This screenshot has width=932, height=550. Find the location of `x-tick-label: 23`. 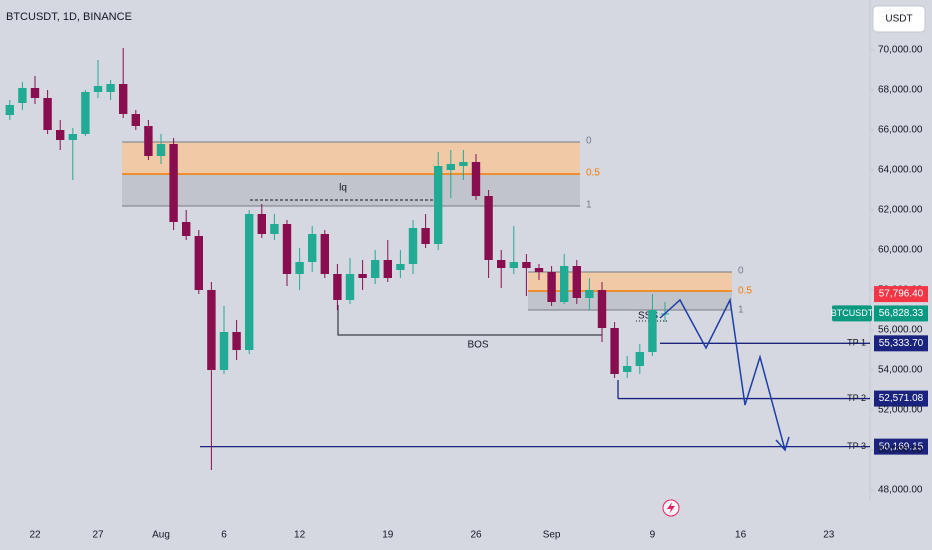

x-tick-label: 23 is located at coordinates (829, 535).